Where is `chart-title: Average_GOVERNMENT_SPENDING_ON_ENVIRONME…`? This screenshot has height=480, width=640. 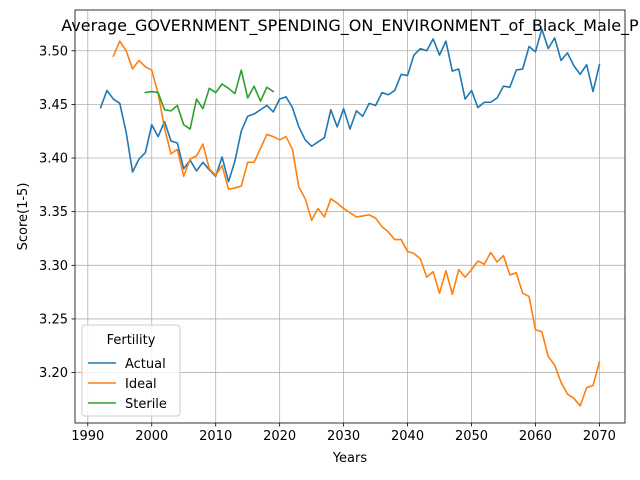 chart-title: Average_GOVERNMENT_SPENDING_ON_ENVIRONME… is located at coordinates (350, 26).